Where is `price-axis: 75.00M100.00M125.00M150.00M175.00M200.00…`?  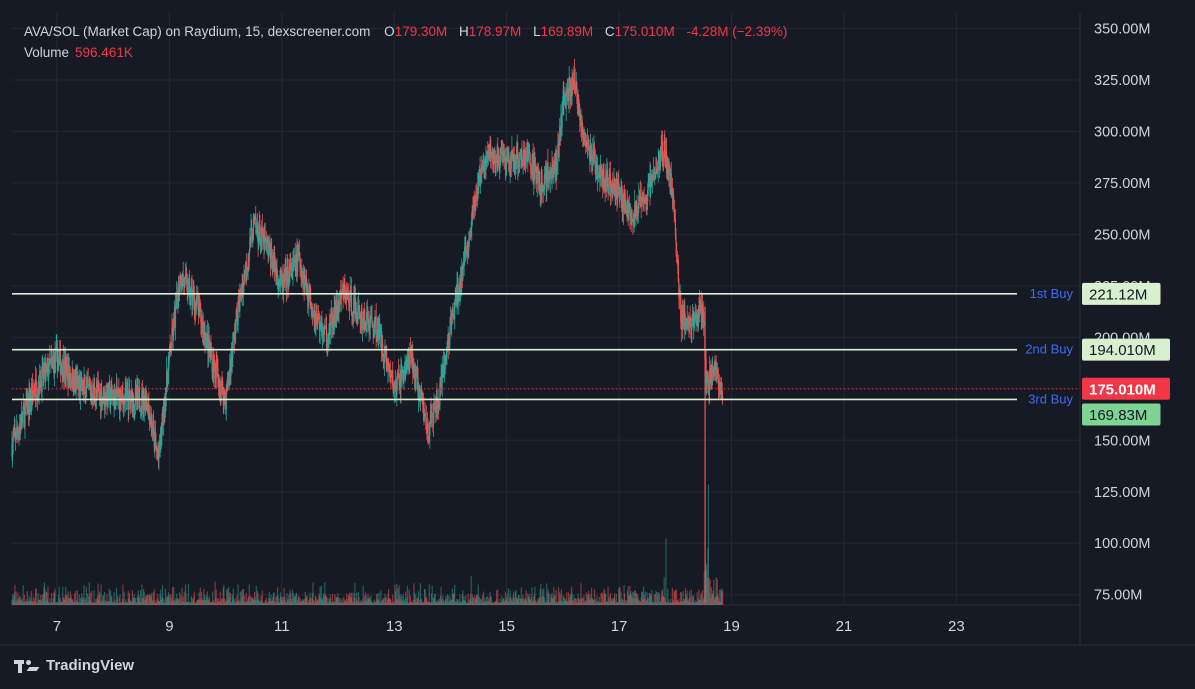
price-axis: 75.00M100.00M125.00M150.00M175.00M200.00… is located at coordinates (1122, 312).